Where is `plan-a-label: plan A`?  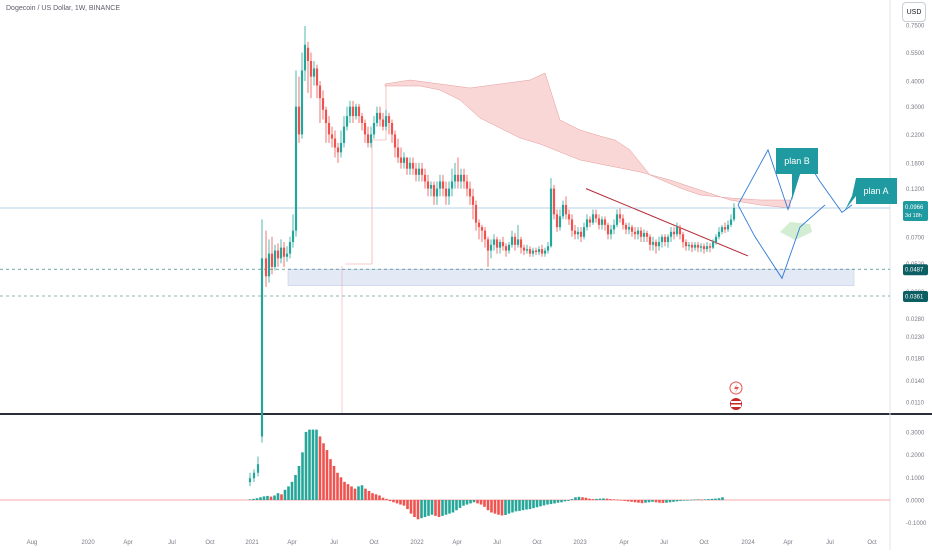 plan-a-label: plan A is located at coordinates (875, 191).